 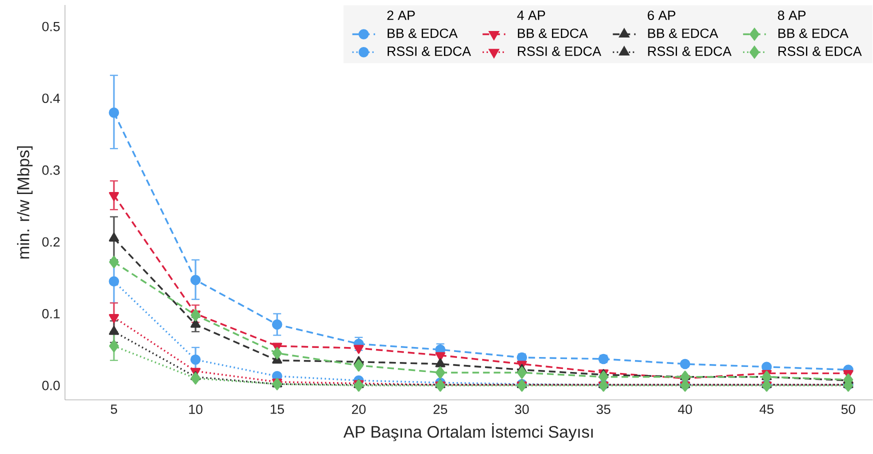 I want to click on x-tick-label: 30, so click(x=521, y=409).